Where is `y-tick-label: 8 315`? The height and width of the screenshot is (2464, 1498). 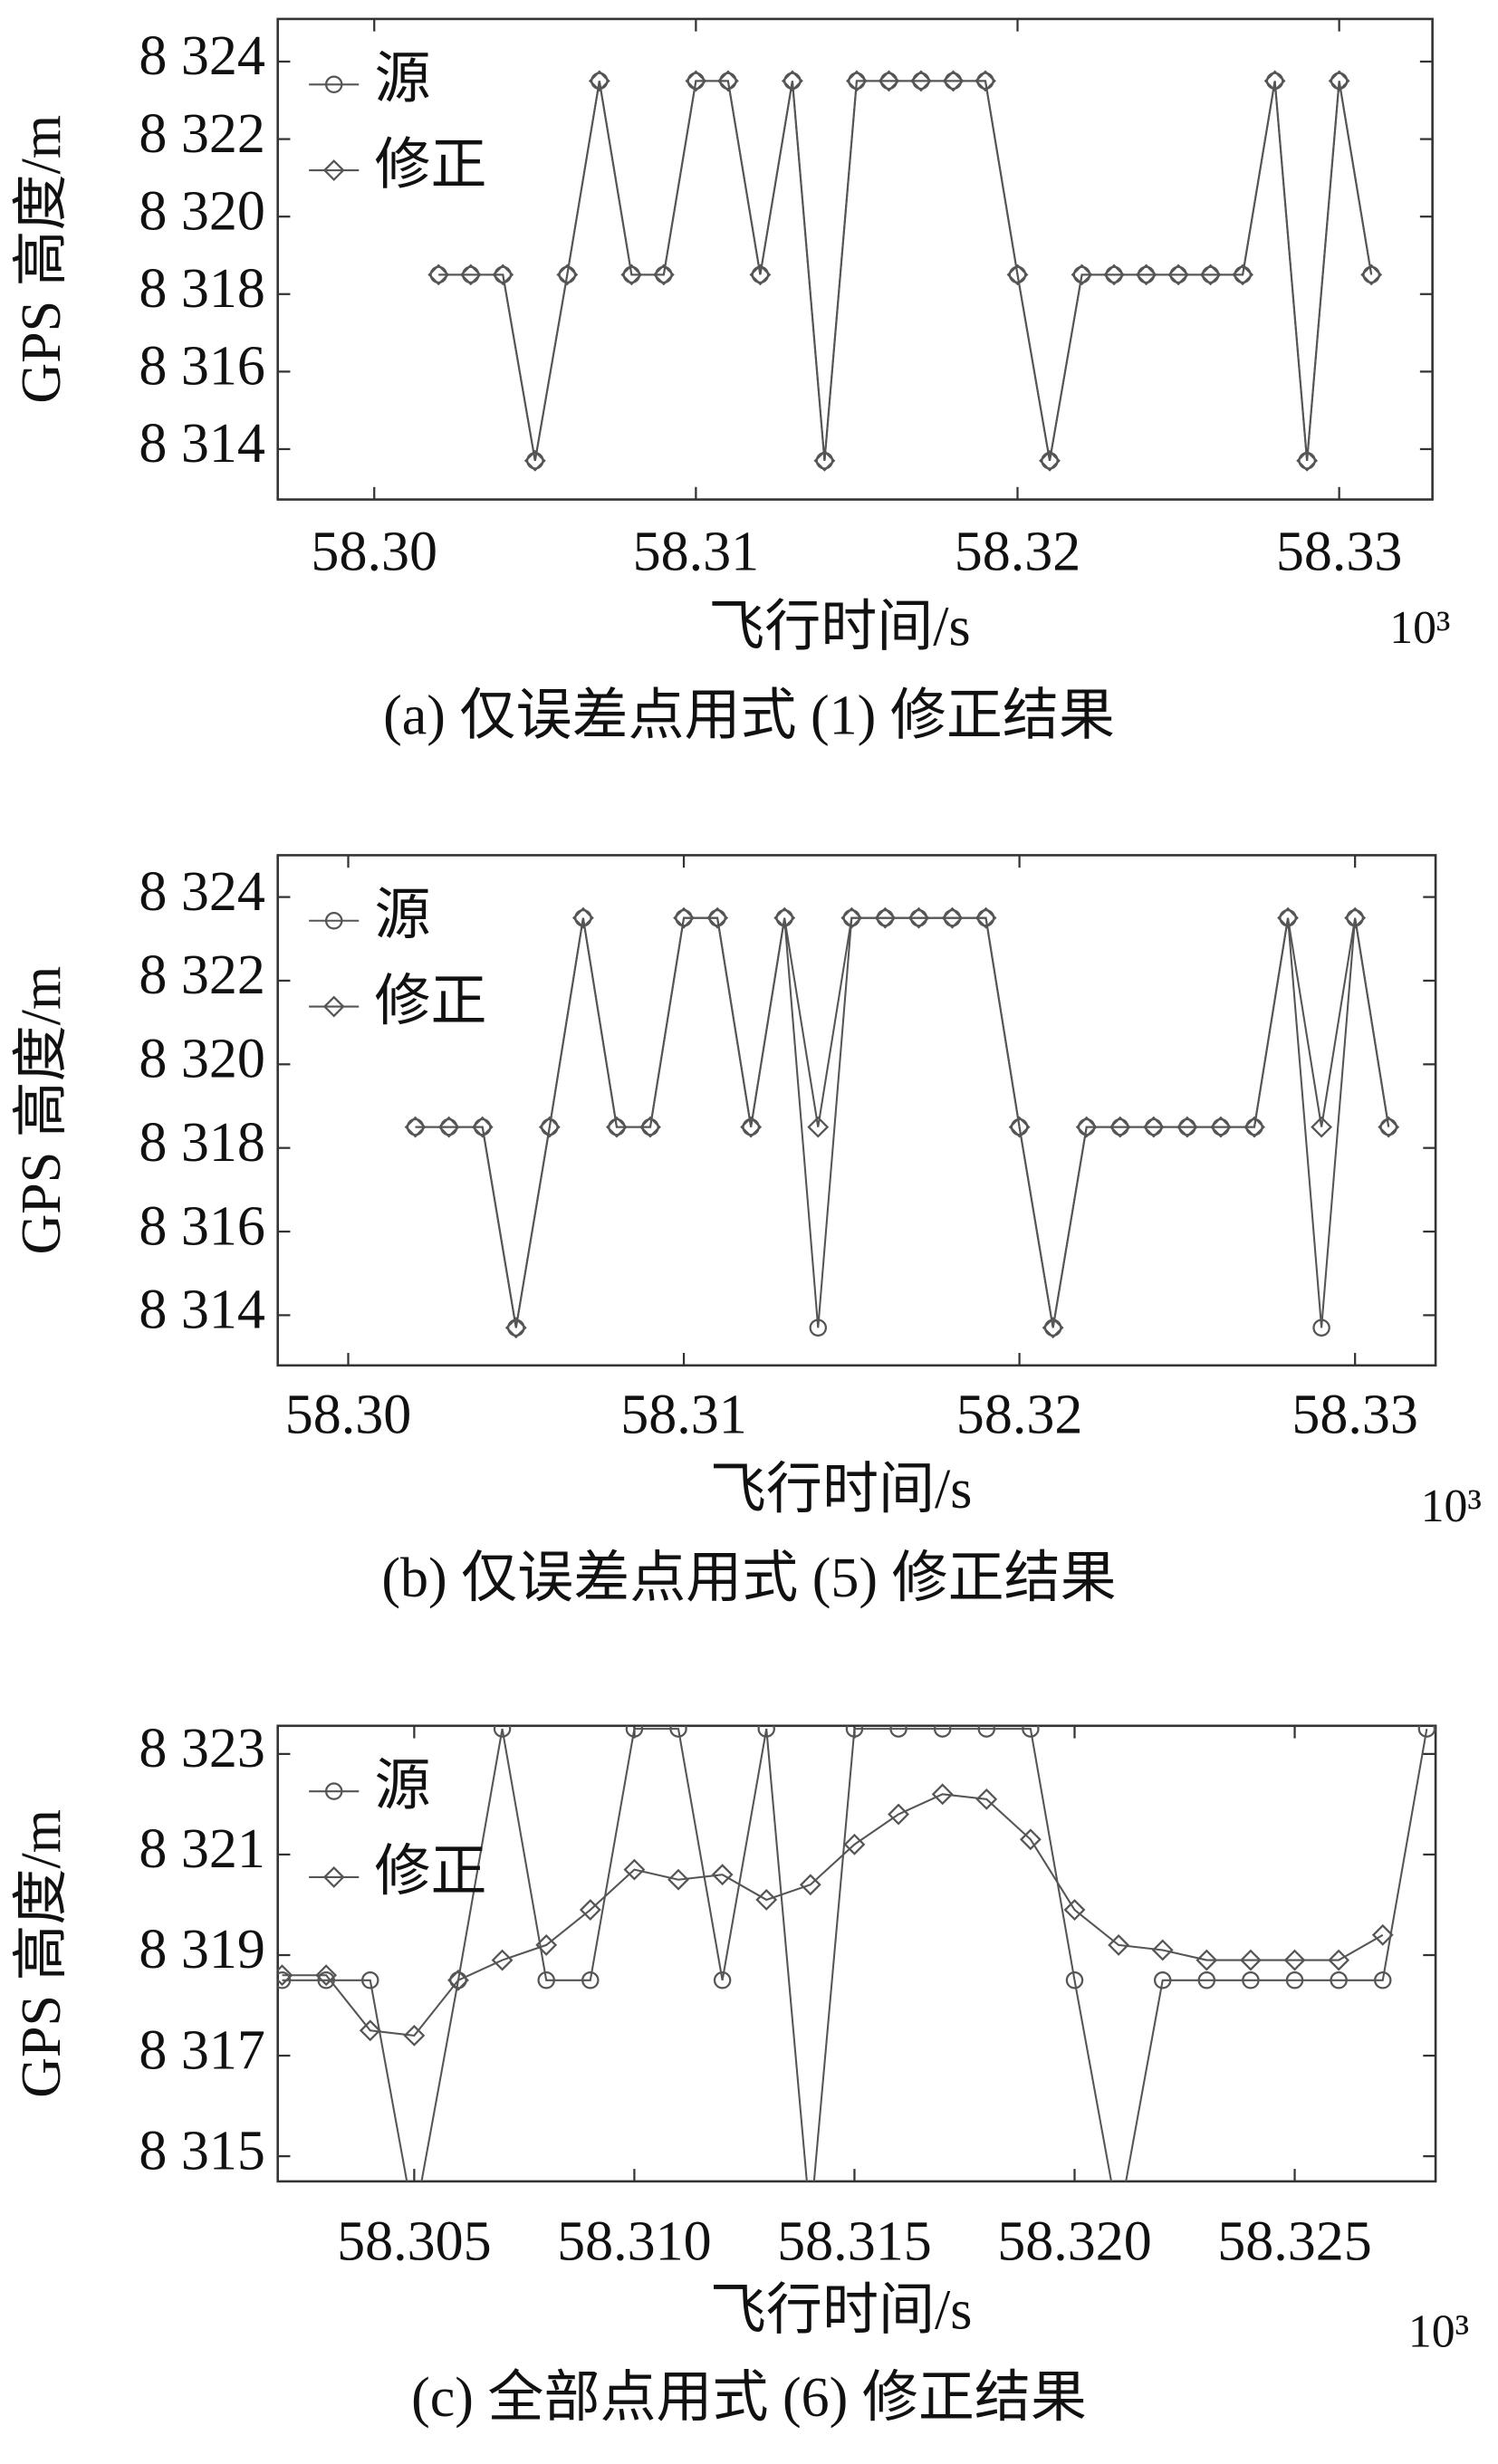
y-tick-label: 8 315 is located at coordinates (202, 2150).